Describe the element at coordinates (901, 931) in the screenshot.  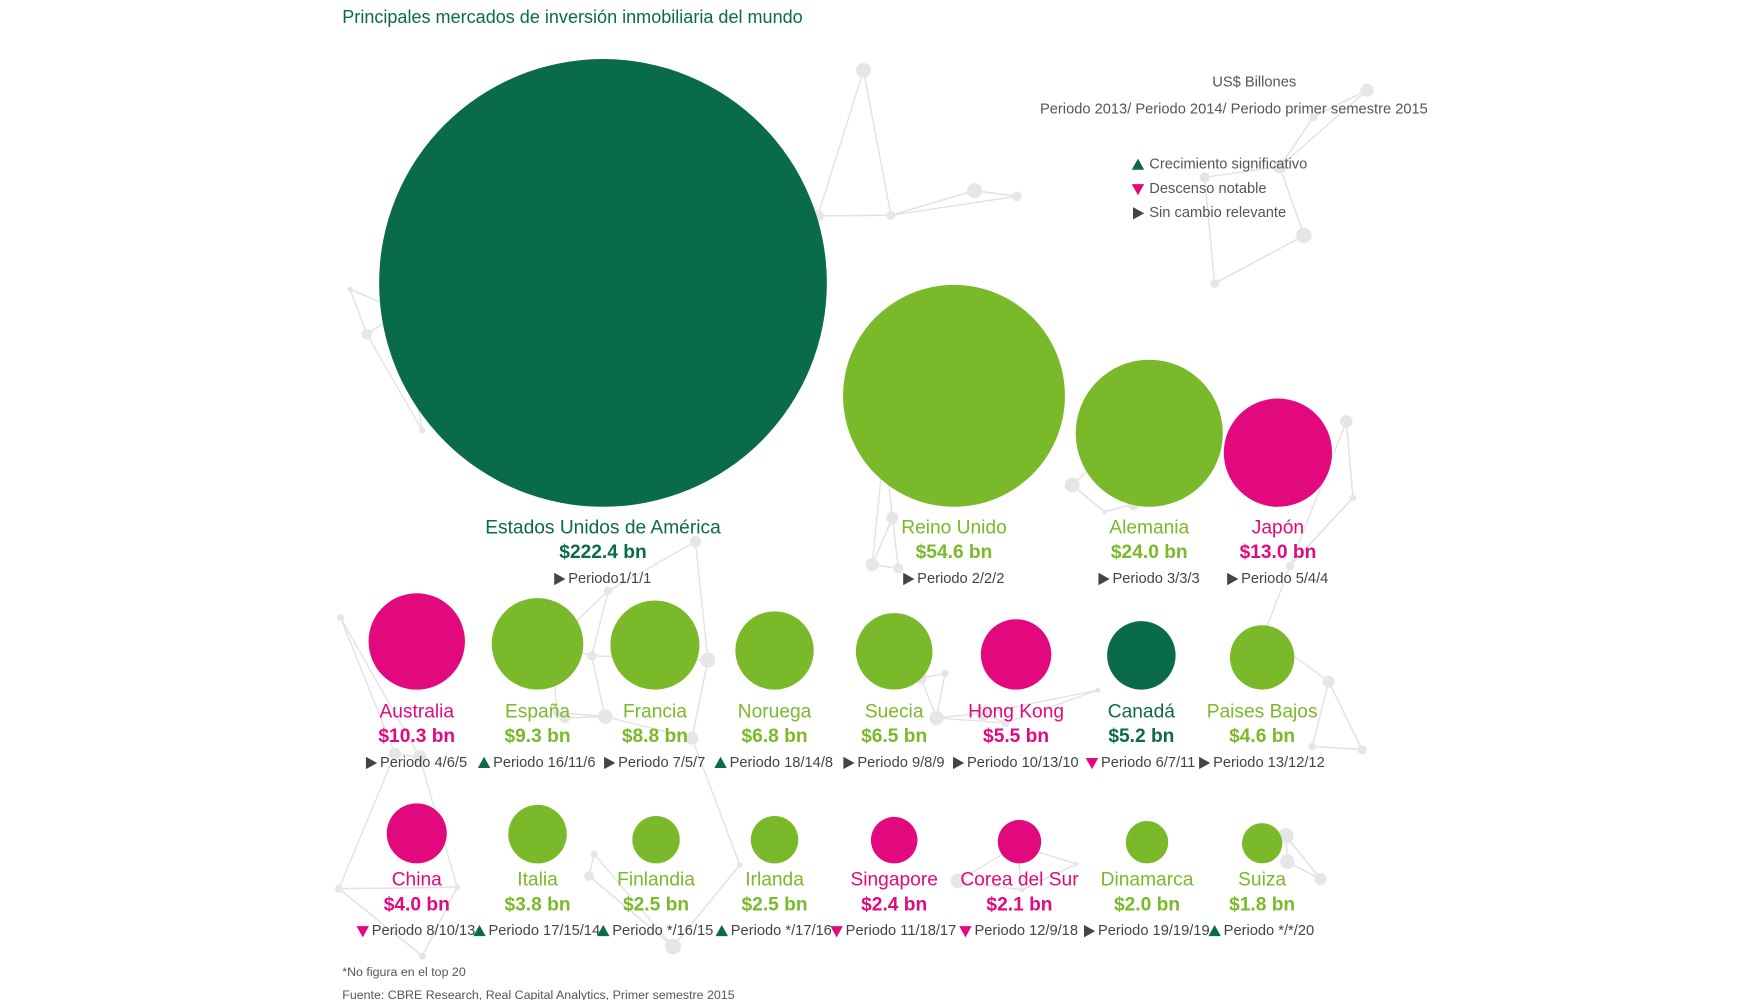
I see `period-label: Periodo 11/18/17` at that location.